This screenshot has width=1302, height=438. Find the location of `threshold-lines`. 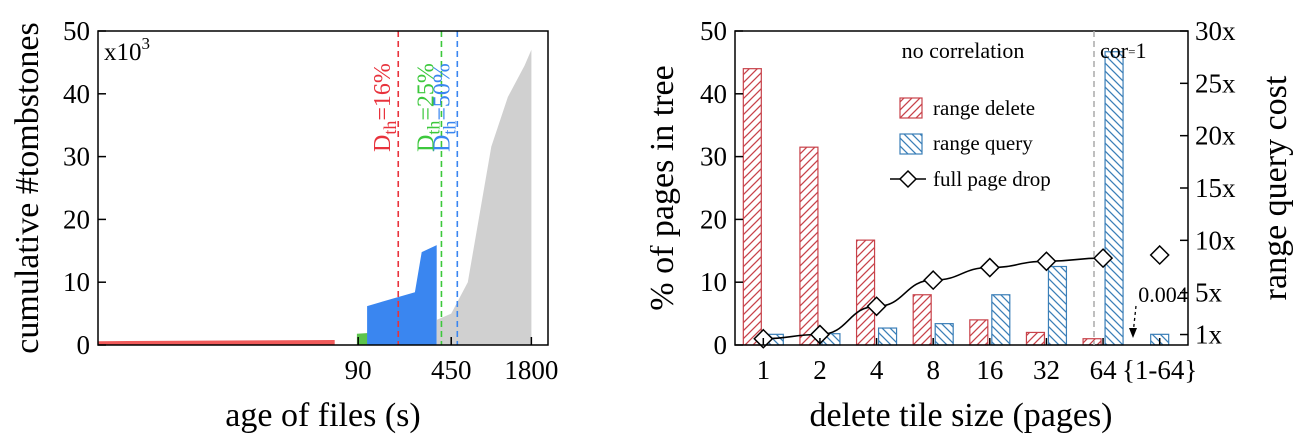

threshold-lines is located at coordinates (428, 188).